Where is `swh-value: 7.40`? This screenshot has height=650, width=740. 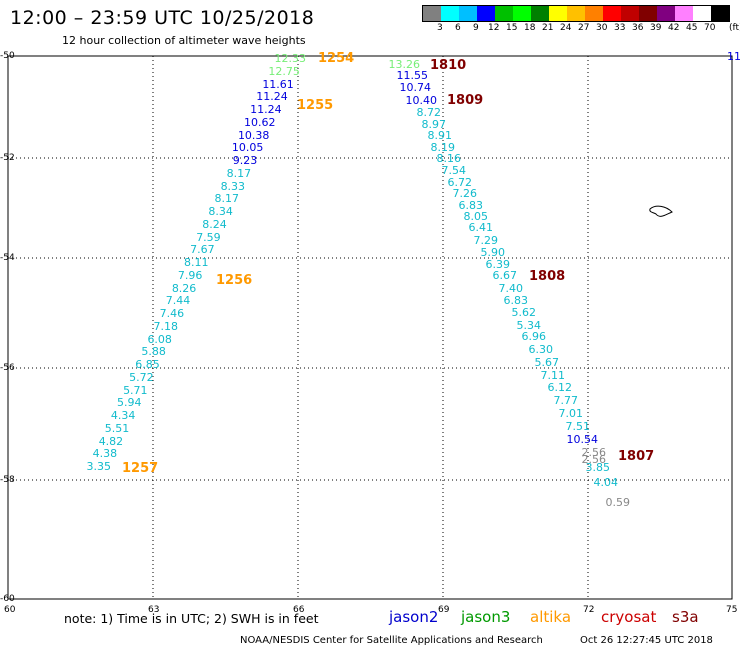
swh-value: 7.40 is located at coordinates (511, 288).